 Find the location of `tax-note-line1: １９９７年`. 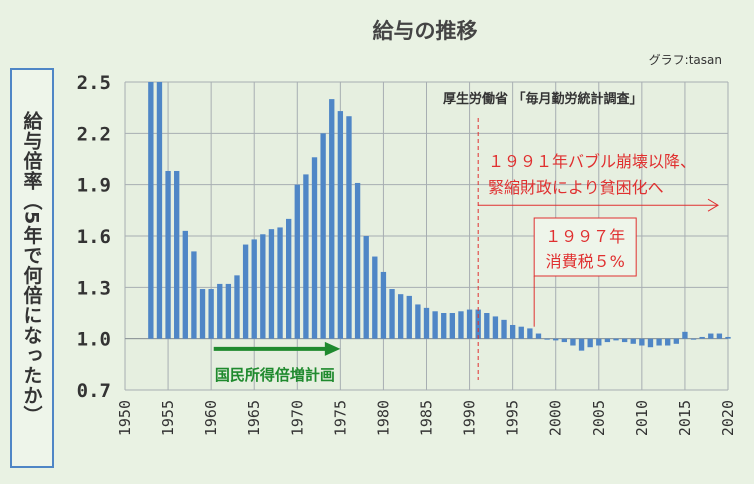

tax-note-line1: １９９７年 is located at coordinates (585, 236).